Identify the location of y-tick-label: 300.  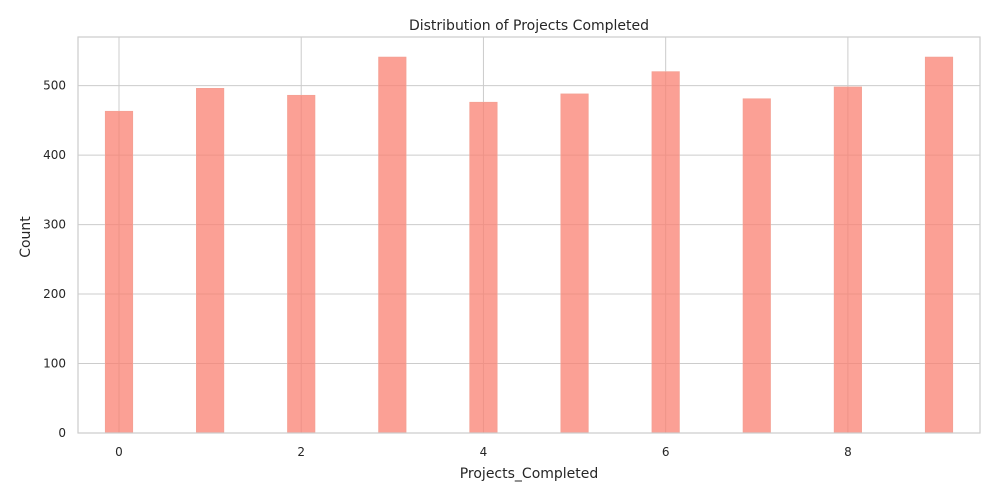
(54, 225).